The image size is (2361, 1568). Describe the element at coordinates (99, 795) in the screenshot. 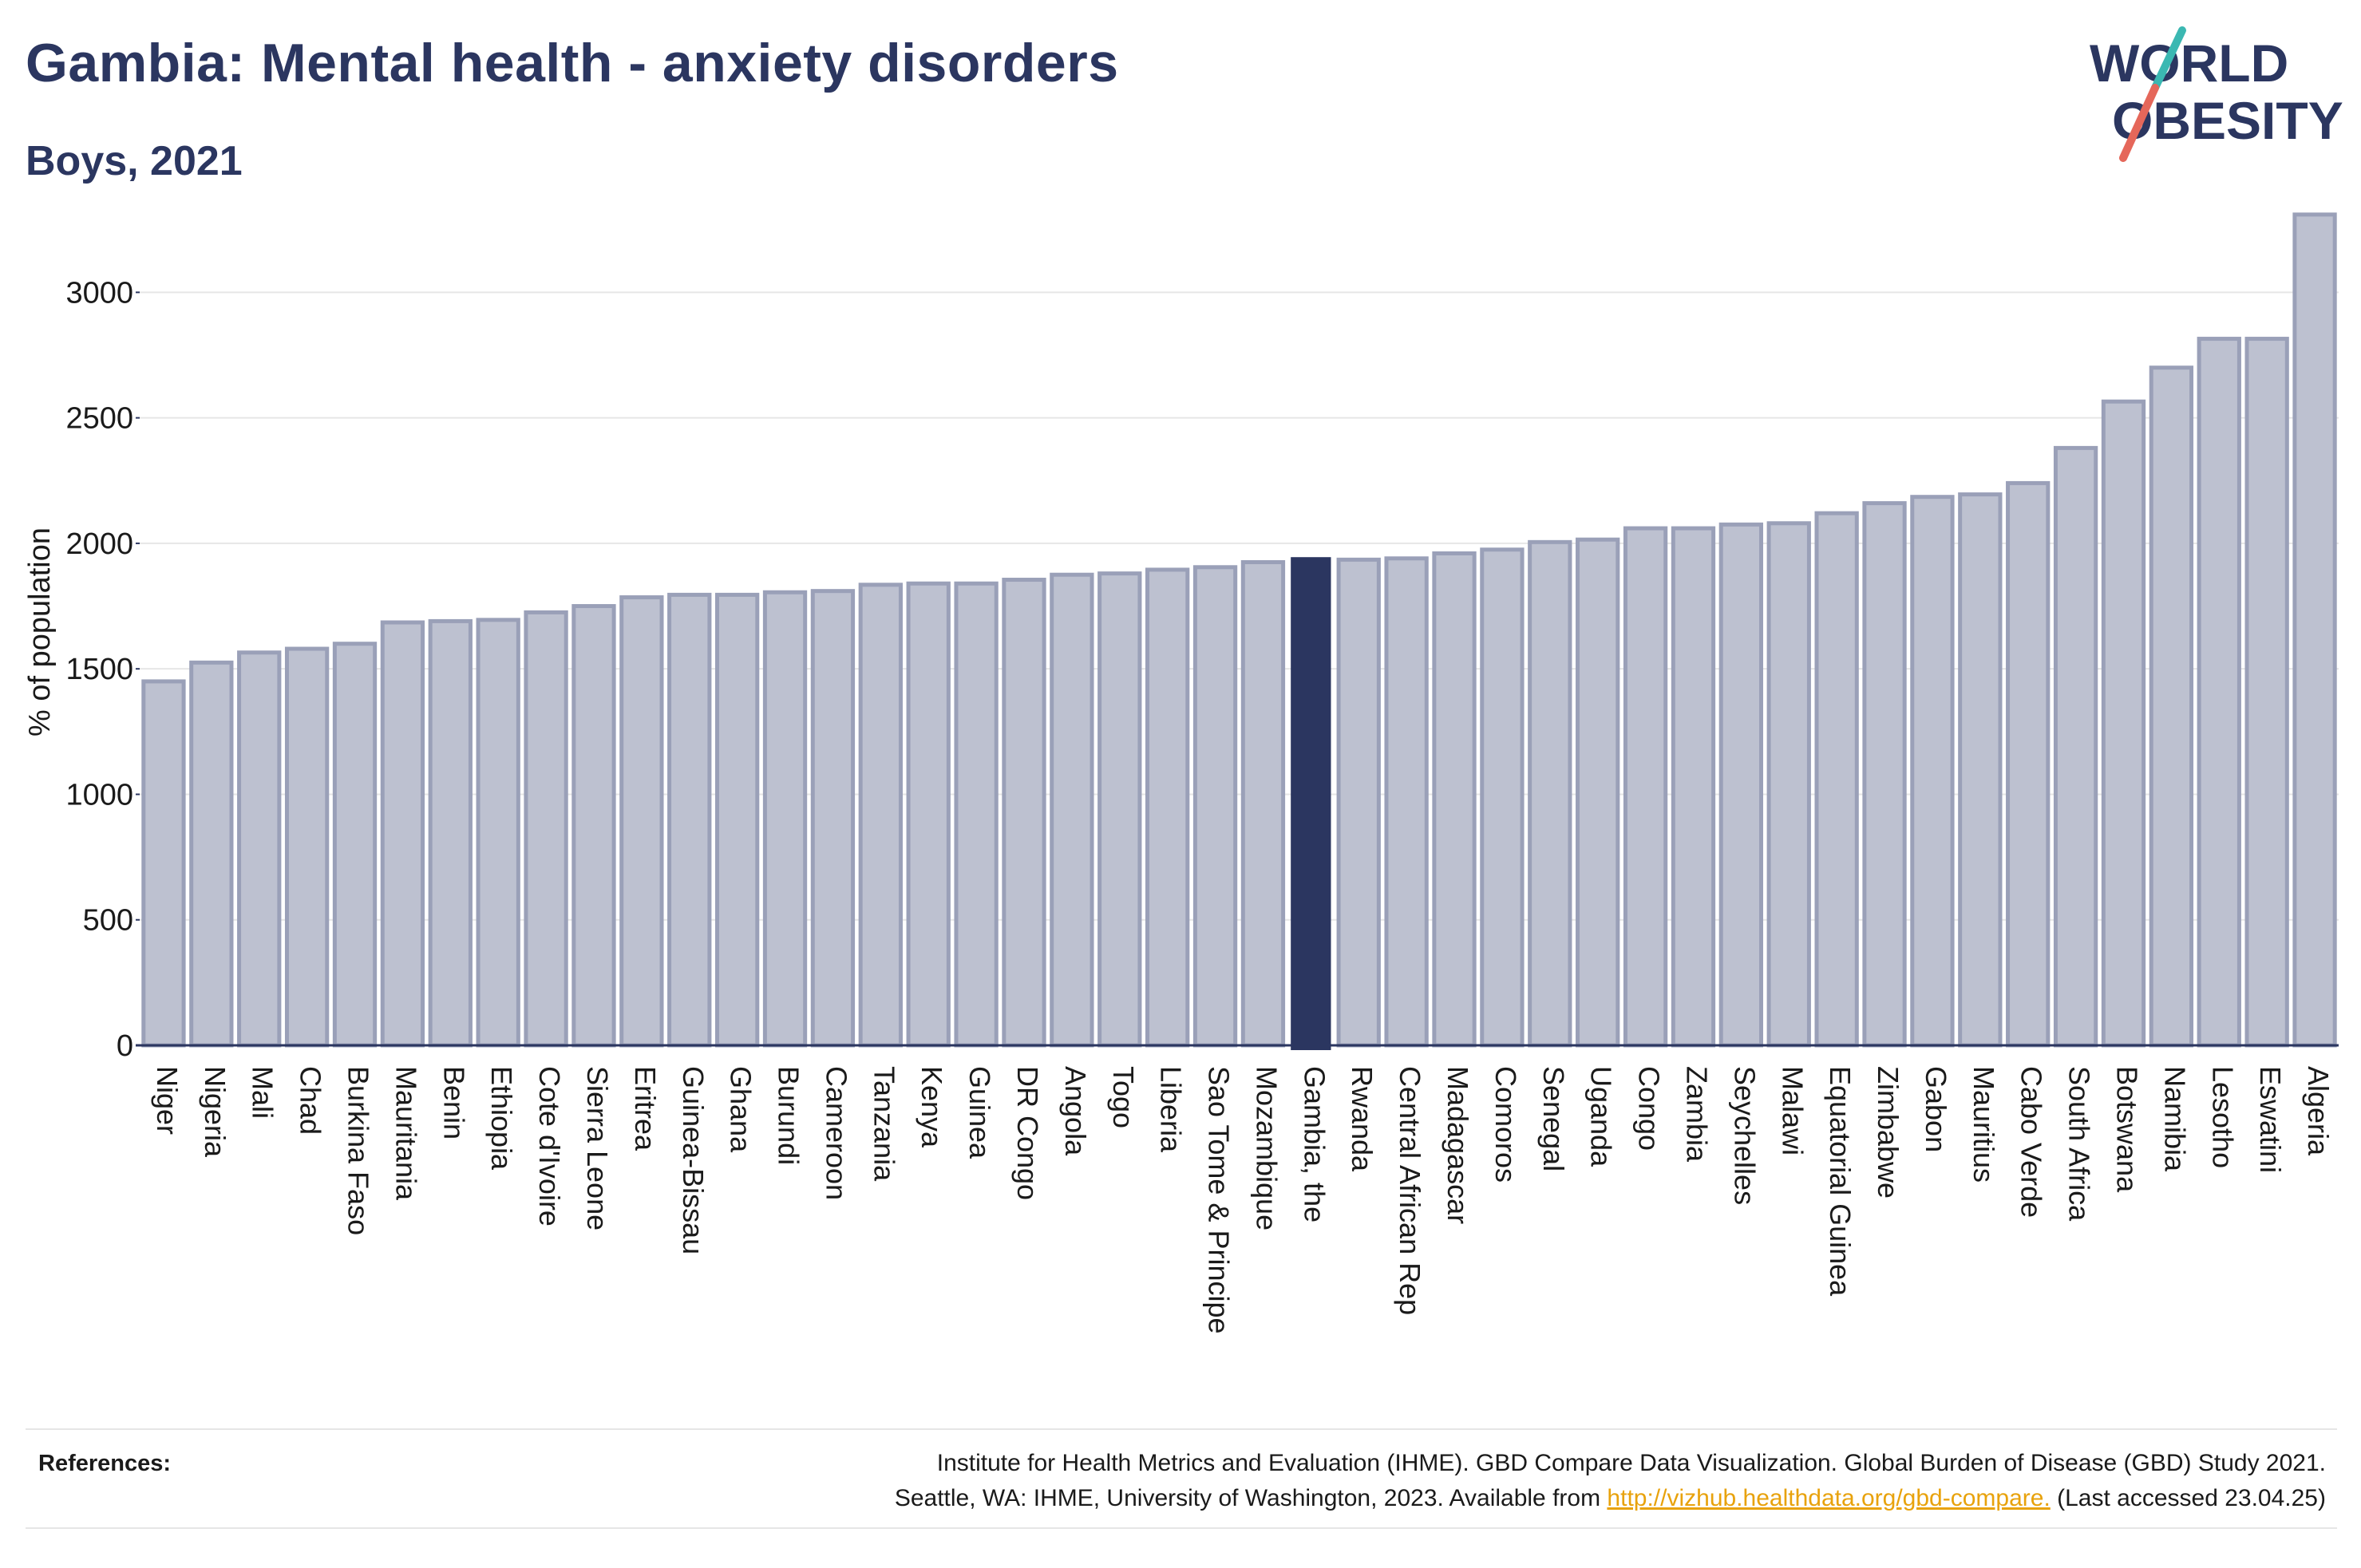

I see `y-tick-label: 1000` at that location.